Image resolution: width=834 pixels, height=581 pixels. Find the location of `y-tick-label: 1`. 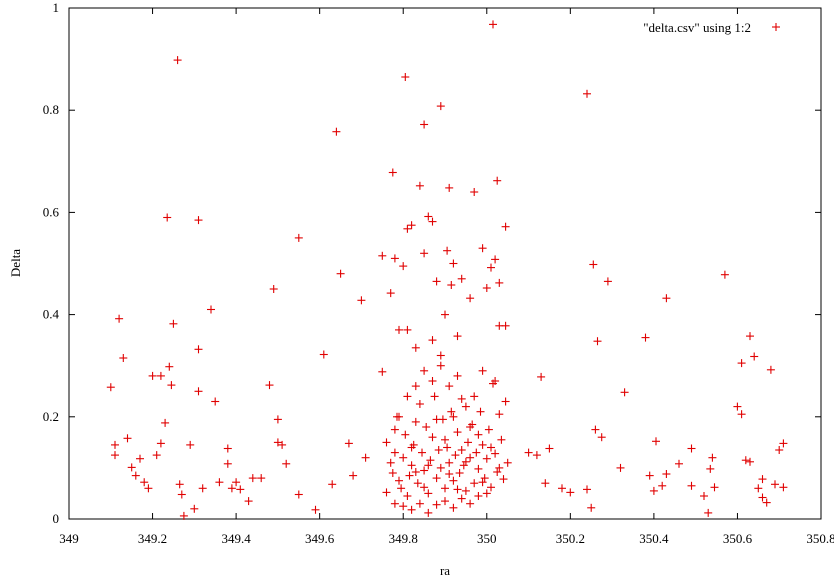

y-tick-label: 1 is located at coordinates (56, 7).